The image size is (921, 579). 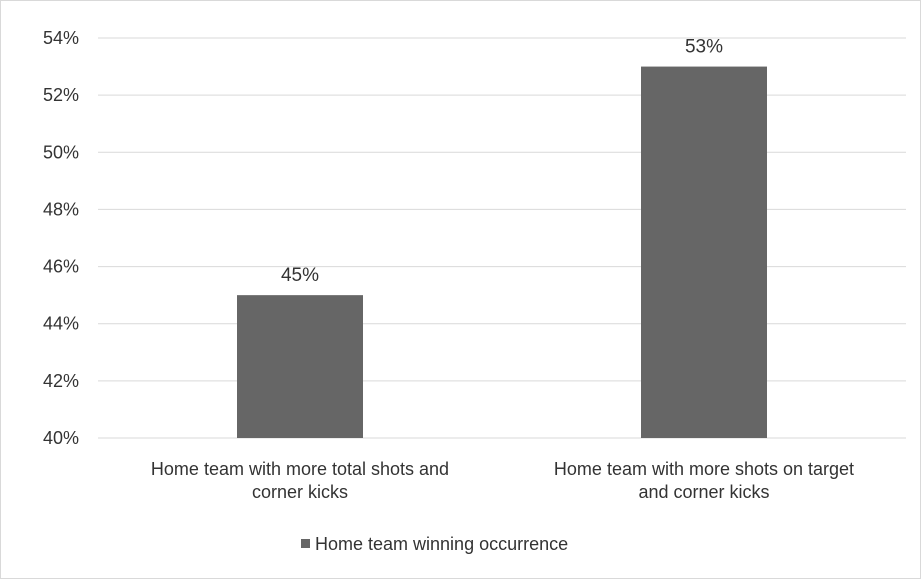 I want to click on y-axis-tick-labels: 40% 42% 44% 46% 48% 50% 52% 54%, so click(x=61, y=238).